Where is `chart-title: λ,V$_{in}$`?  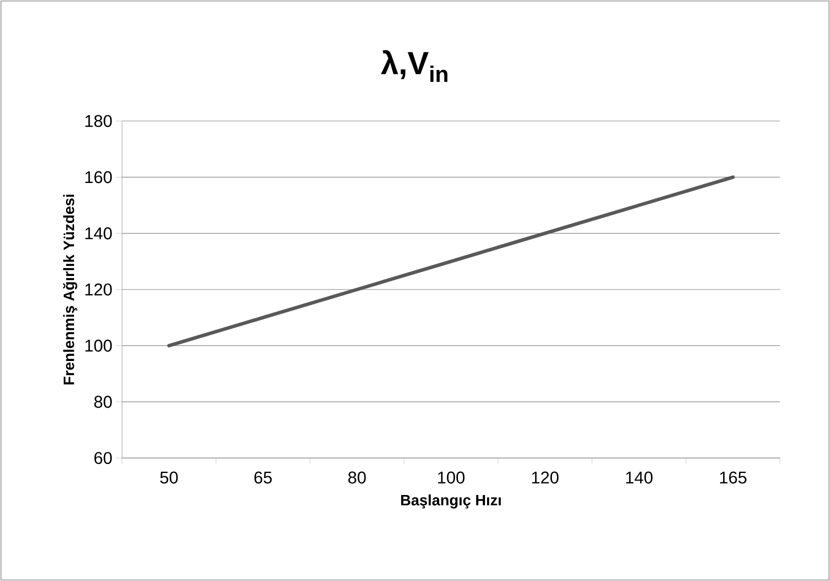 chart-title: λ,V$_{in}$ is located at coordinates (414, 66).